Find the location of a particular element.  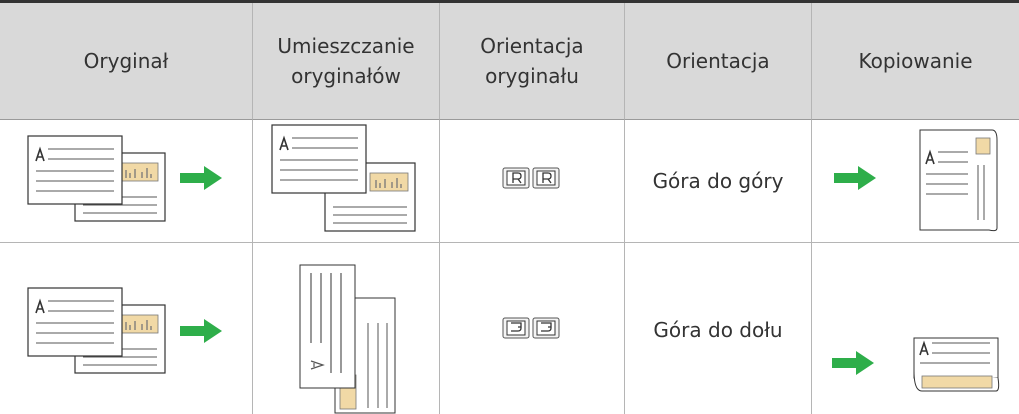

header-cell: Orientacja oryginału is located at coordinates (532, 61).